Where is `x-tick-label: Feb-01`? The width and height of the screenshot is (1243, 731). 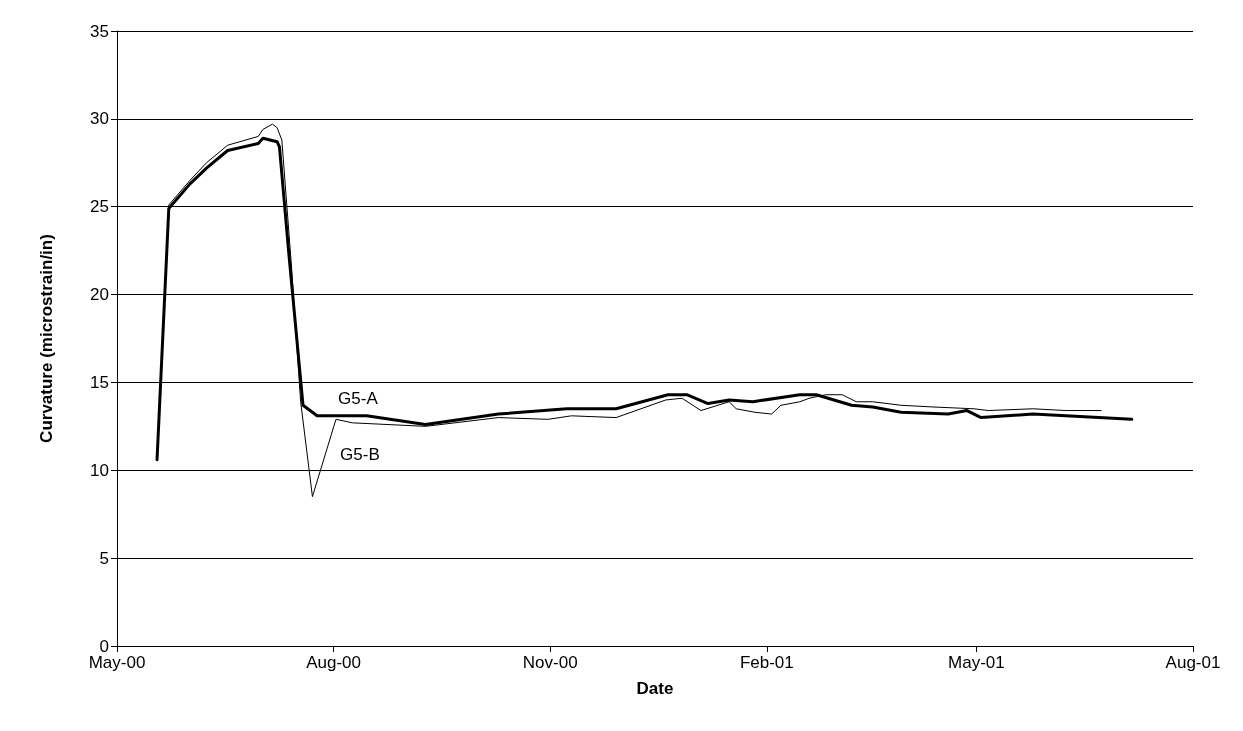 x-tick-label: Feb-01 is located at coordinates (766, 662).